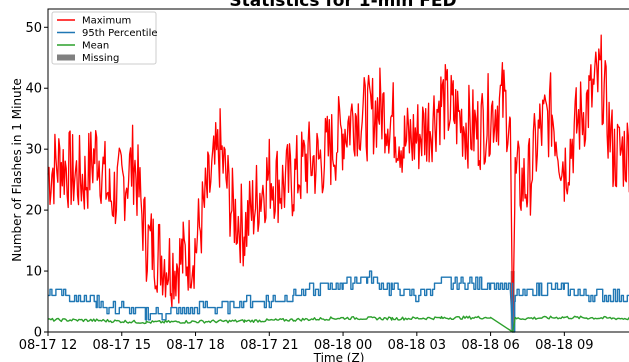  Describe the element at coordinates (417, 345) in the screenshot. I see `x-tick-label: 08-18 03` at that location.